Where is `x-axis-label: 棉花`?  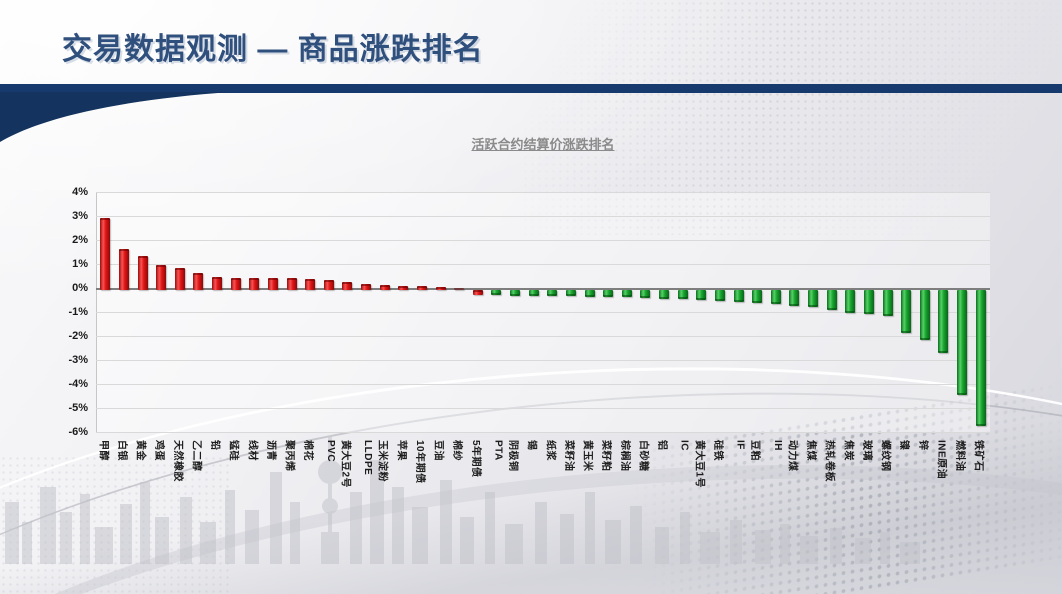 x-axis-label: 棉花 is located at coordinates (308, 450).